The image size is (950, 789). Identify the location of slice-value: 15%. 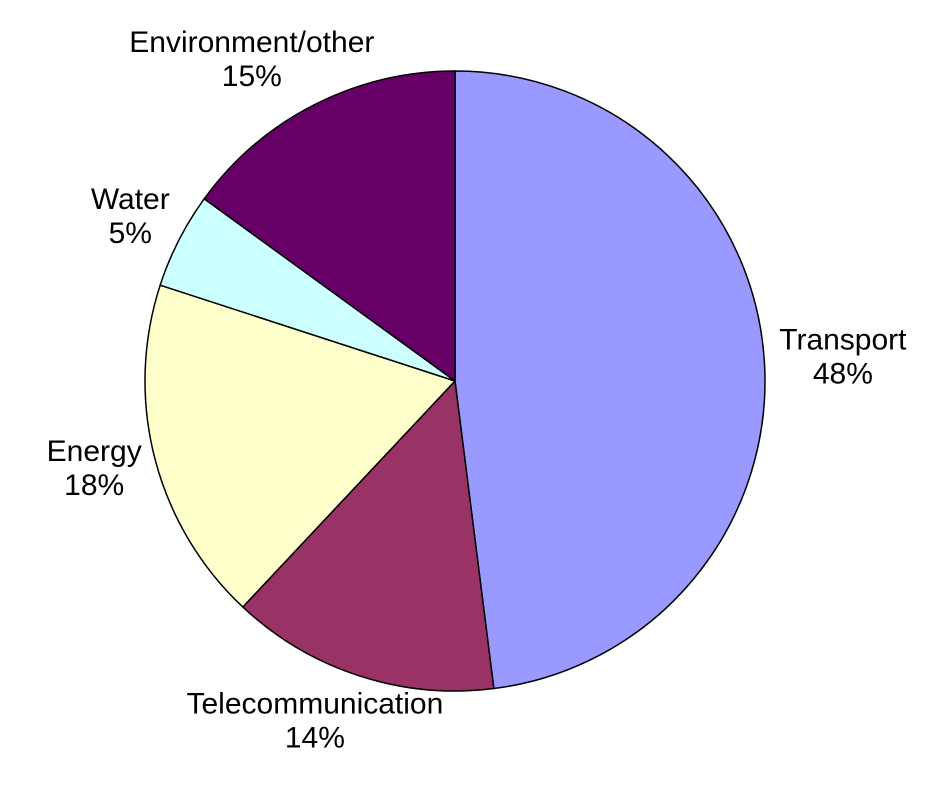
(252, 76).